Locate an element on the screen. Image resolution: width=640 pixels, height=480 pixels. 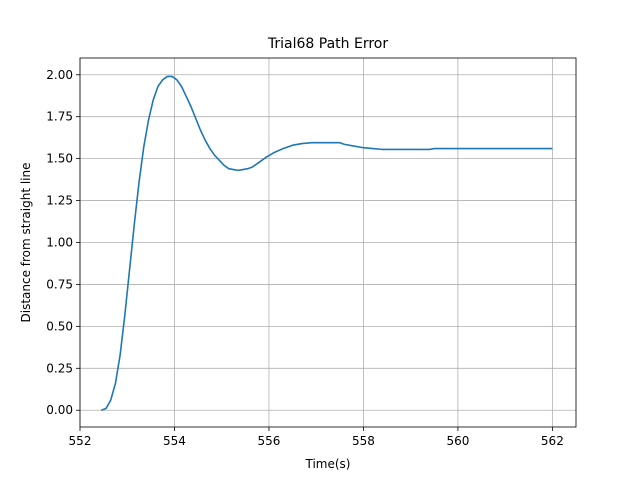
y-axis-ticks: 0.00 0.25 0.50 0.75 1.00 1.25 1.50 1.75 2.00 is located at coordinates (63, 242).